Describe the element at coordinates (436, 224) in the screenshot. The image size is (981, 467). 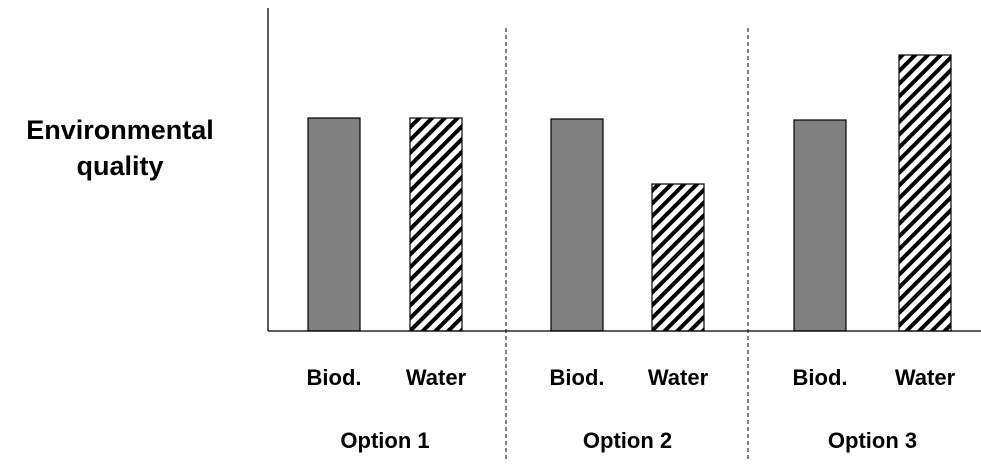
I see `bar-1-water` at that location.